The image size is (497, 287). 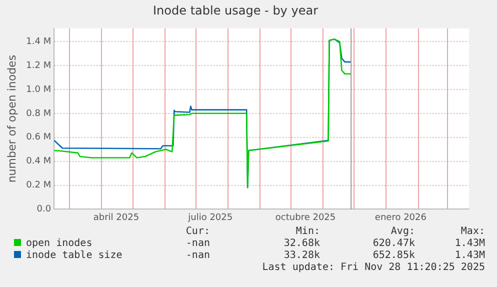 I want to click on text: Last update: Fri Nov 28 11:20:25 2025, so click(x=373, y=267).